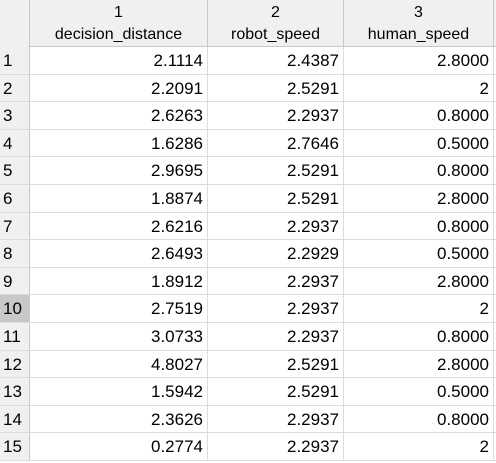  I want to click on cell-decision-distance: 2.3626, so click(119, 419).